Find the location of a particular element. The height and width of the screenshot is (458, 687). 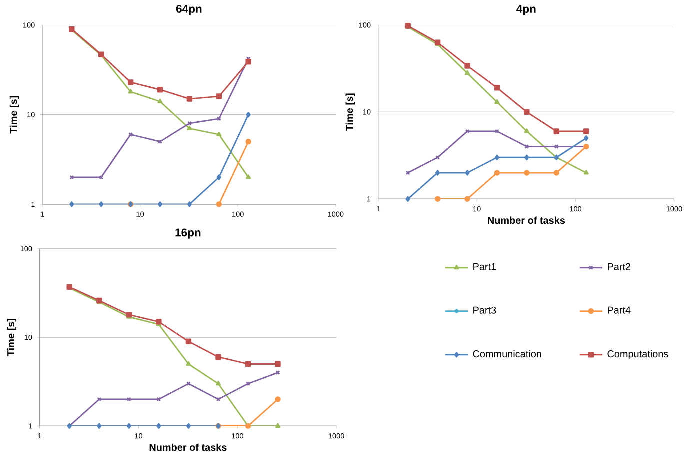

legend-label: Part1 is located at coordinates (485, 266).